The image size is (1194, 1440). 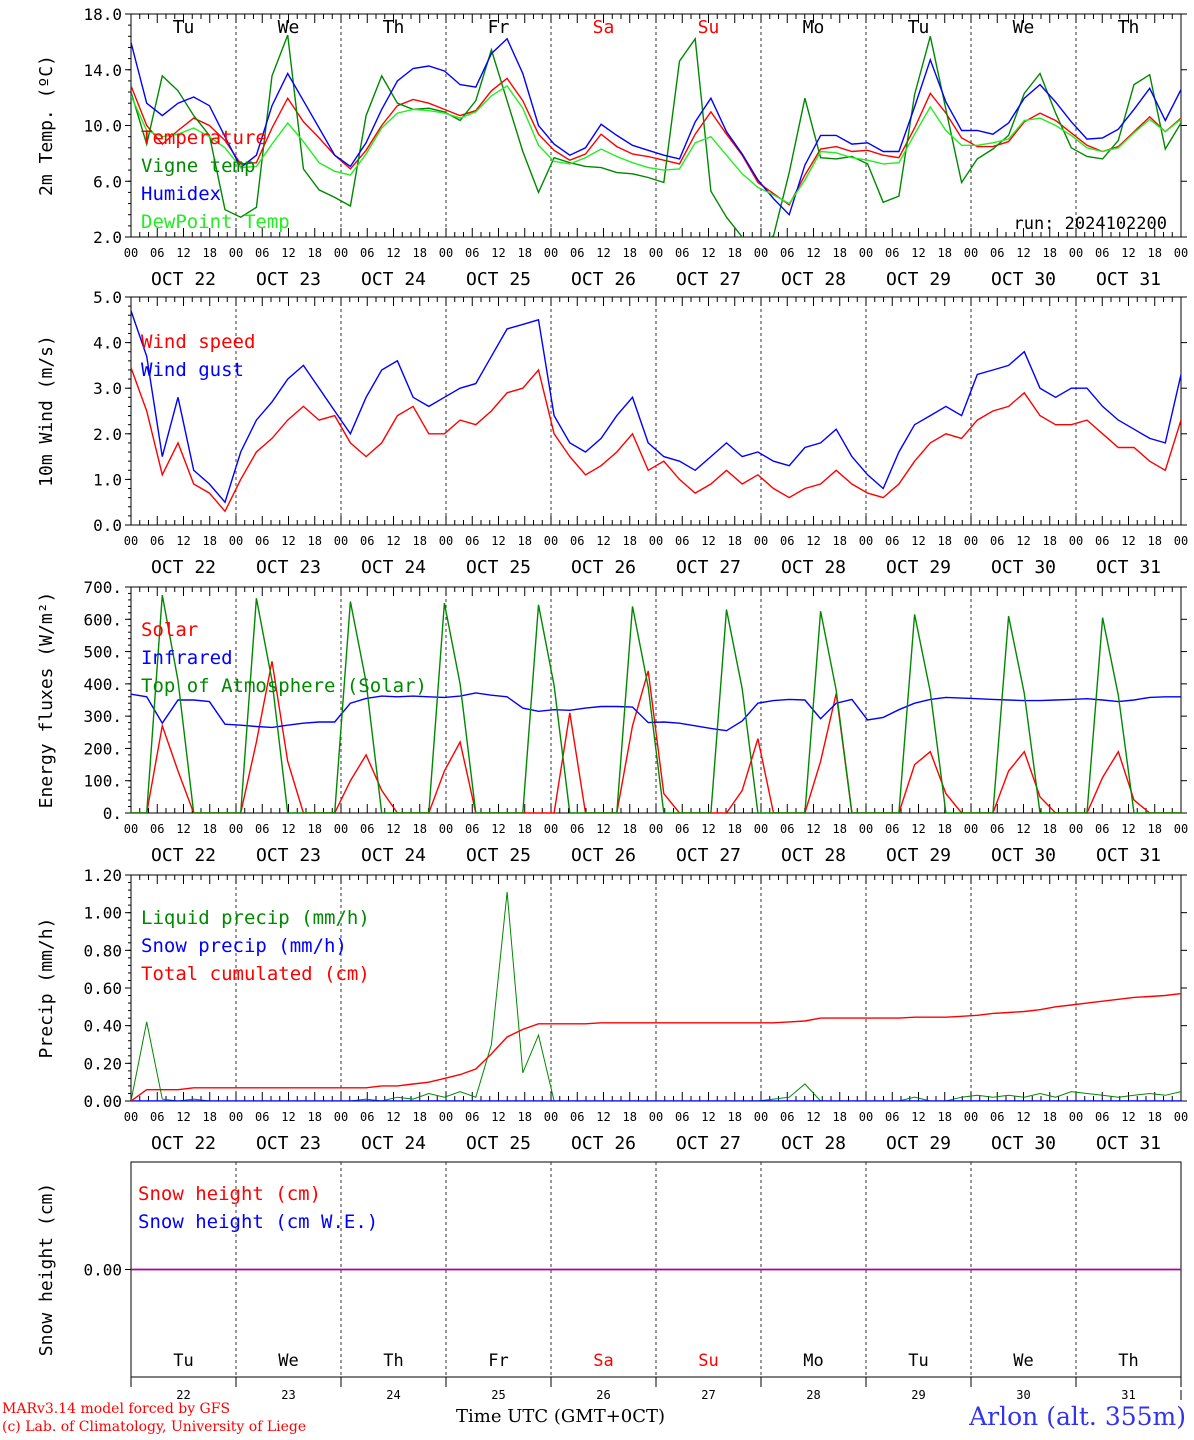 What do you see at coordinates (813, 855) in the screenshot?
I see `date-label: OCT 28` at bounding box center [813, 855].